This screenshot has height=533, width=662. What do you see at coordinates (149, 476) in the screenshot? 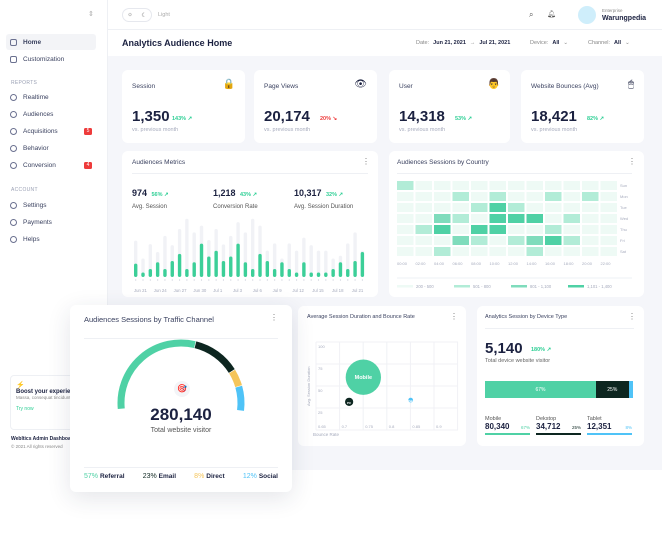
I see `channel-pct: 23%` at bounding box center [149, 476].